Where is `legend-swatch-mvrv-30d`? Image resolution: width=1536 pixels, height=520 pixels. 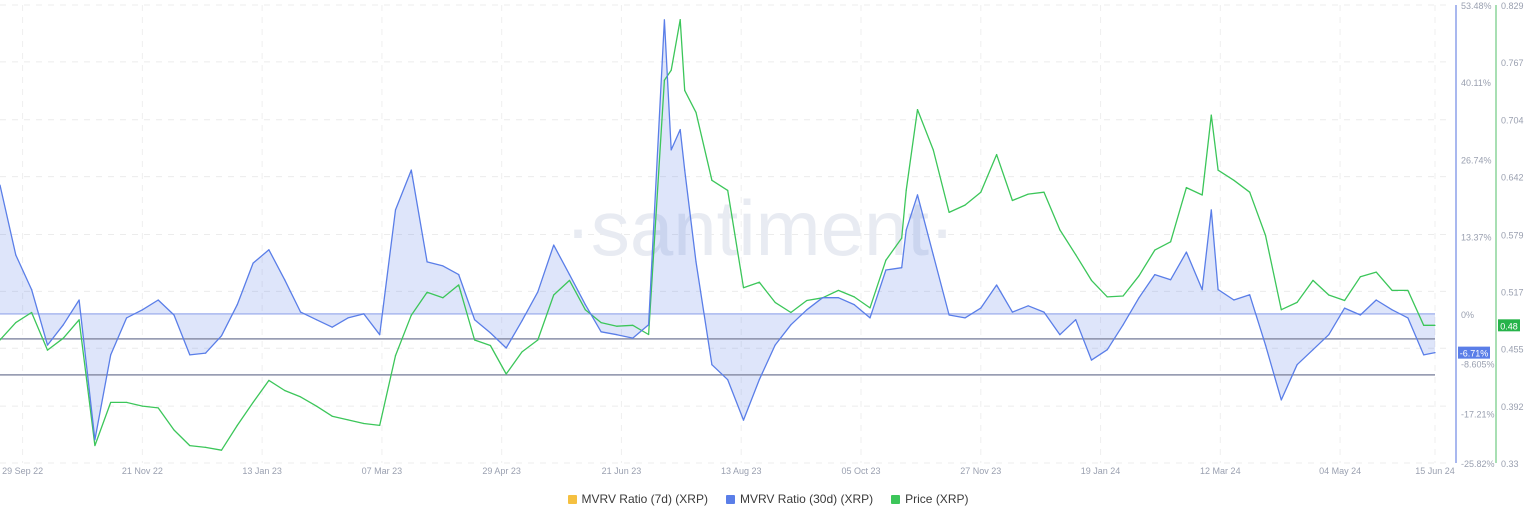 legend-swatch-mvrv-30d is located at coordinates (730, 499).